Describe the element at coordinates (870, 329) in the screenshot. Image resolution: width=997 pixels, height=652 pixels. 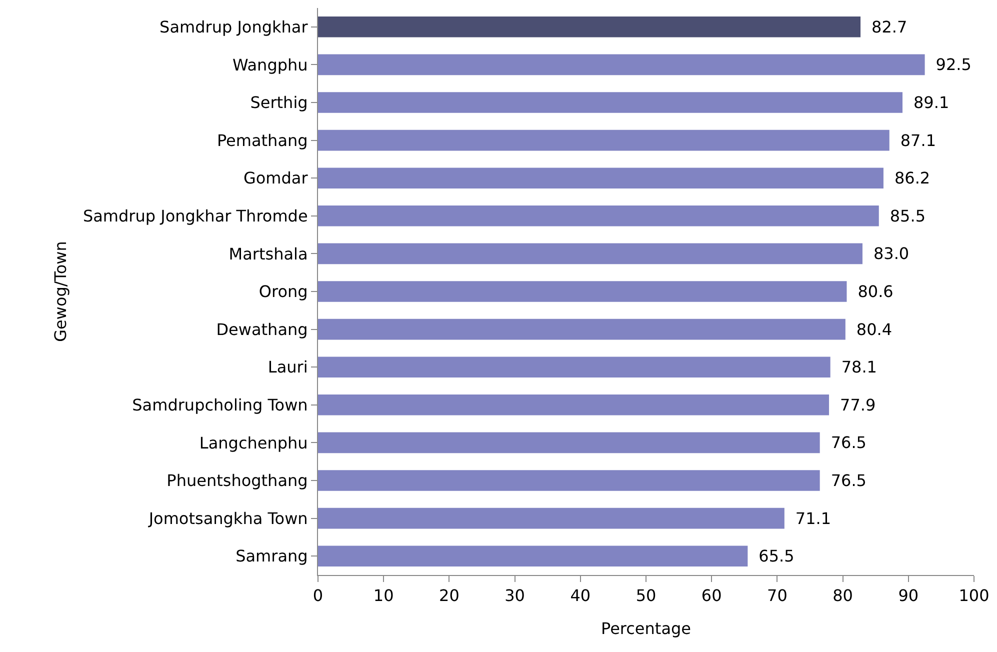
I see `data-label: 80.4` at that location.